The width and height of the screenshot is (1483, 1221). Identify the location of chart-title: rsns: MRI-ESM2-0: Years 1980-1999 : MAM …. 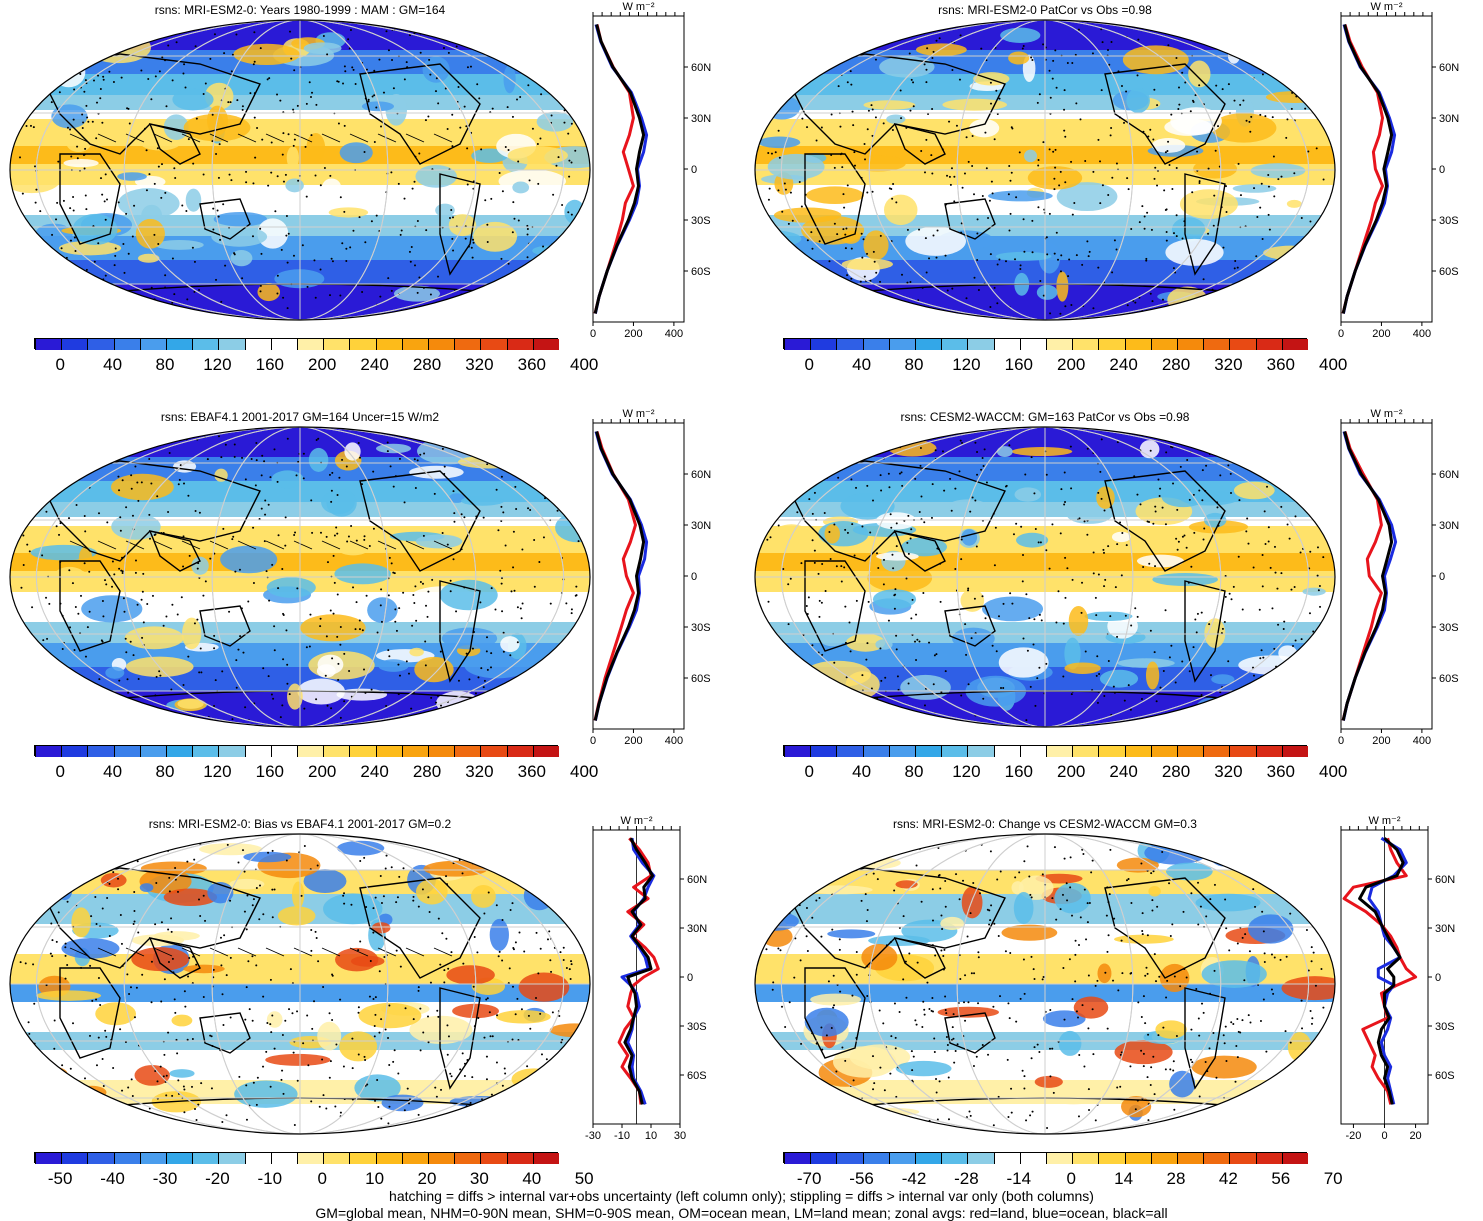
(300, 10).